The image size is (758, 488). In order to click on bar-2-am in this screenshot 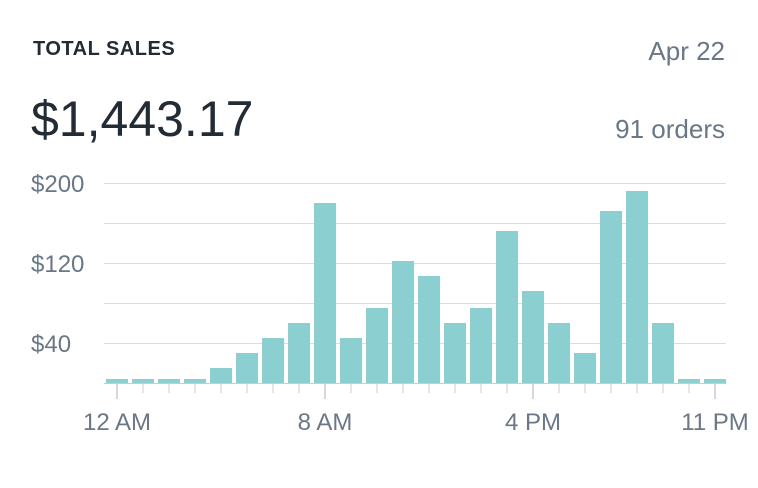, I will do `click(169, 381)`.